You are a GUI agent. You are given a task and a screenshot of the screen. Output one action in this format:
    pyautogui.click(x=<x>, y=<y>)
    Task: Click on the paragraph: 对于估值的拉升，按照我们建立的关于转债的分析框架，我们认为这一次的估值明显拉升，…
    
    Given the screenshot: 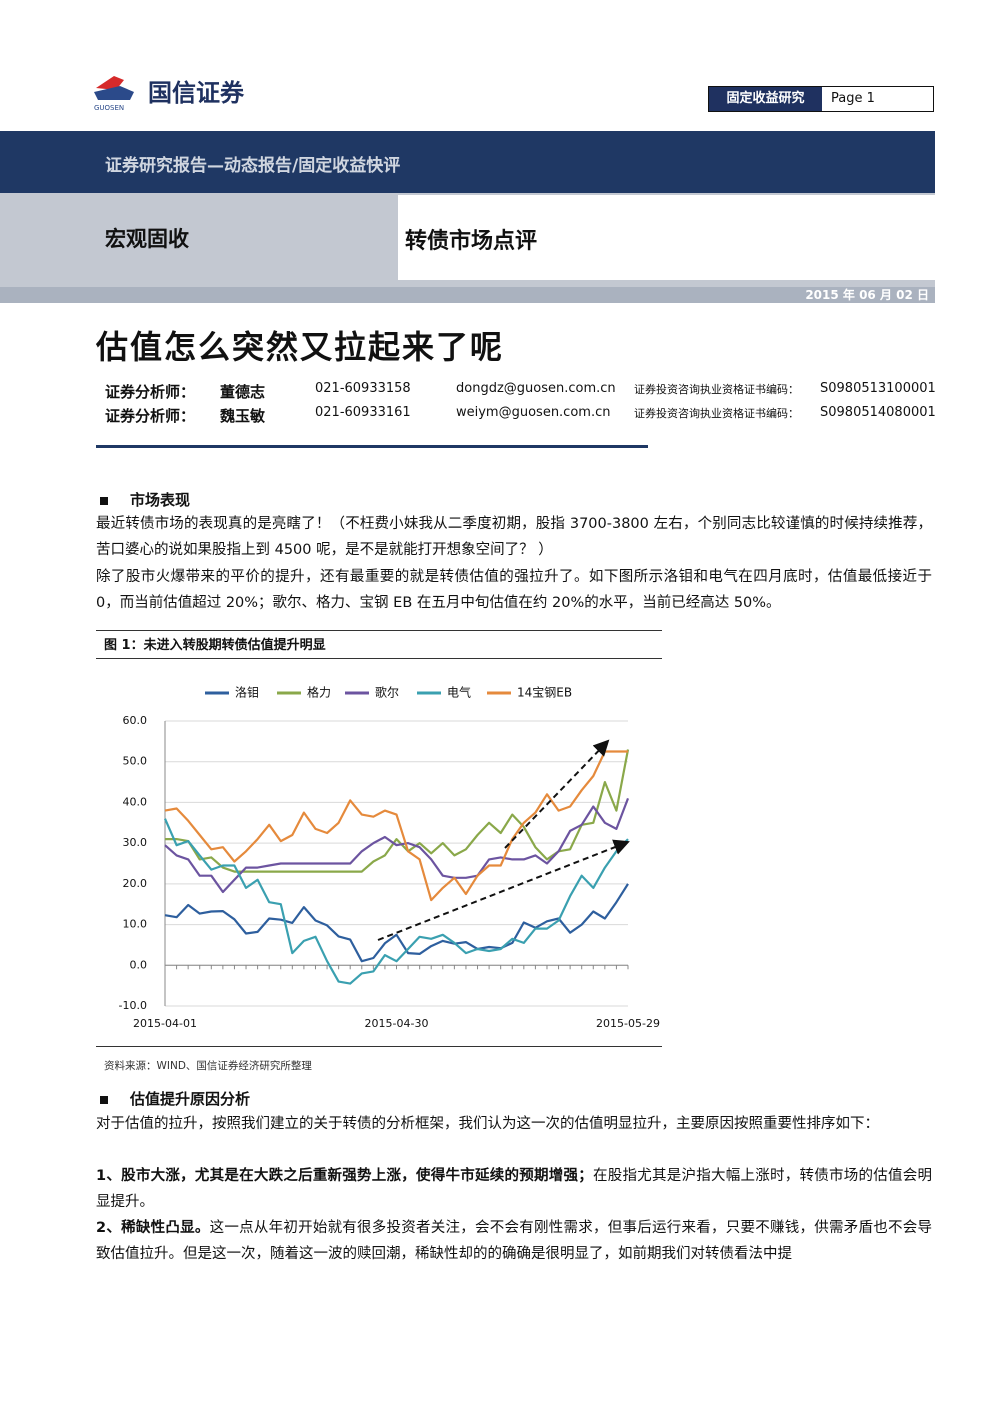 What is the action you would take?
    pyautogui.click(x=487, y=1124)
    